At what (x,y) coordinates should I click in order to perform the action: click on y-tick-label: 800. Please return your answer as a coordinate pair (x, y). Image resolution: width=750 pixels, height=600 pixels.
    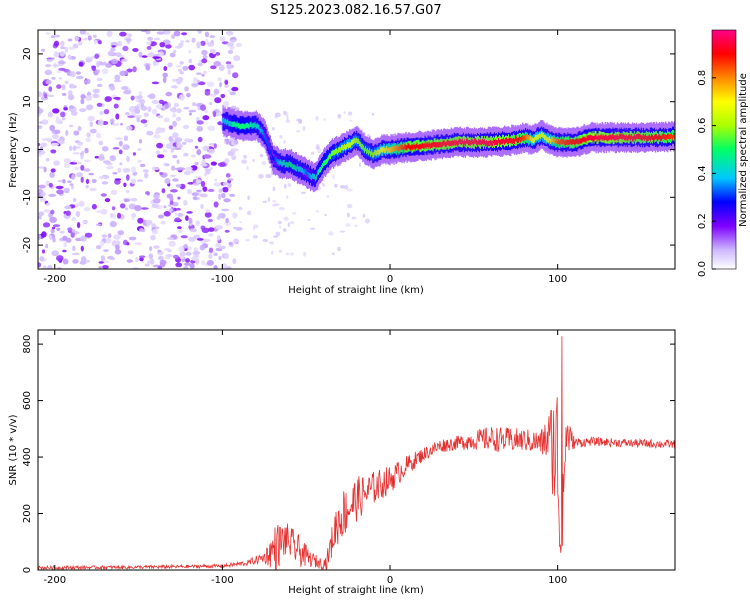
    Looking at the image, I should click on (27, 344).